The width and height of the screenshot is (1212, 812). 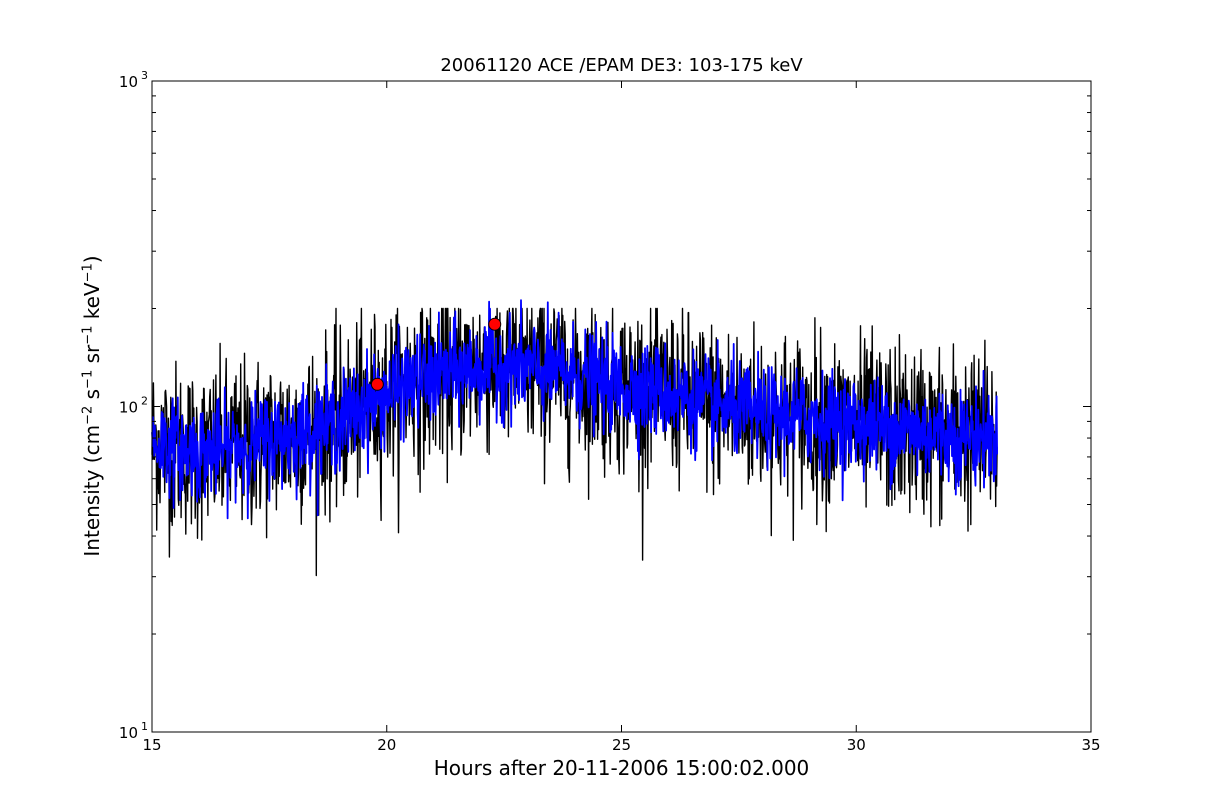 What do you see at coordinates (144, 75) in the screenshot?
I see `y-tick-exponent: 3` at bounding box center [144, 75].